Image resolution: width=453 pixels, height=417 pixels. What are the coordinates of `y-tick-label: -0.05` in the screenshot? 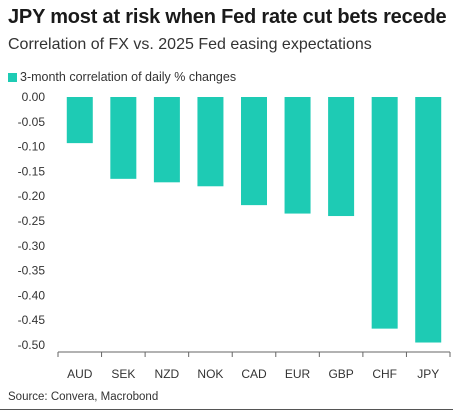 It's located at (32, 122).